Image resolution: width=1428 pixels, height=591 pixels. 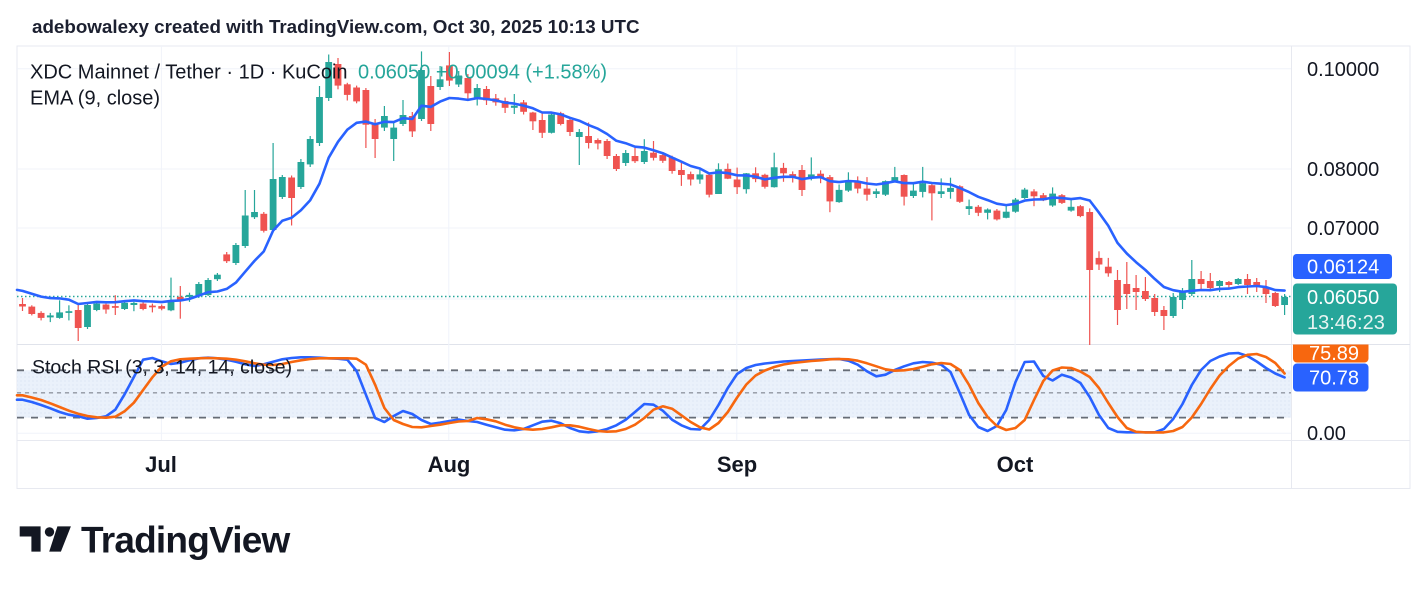 I want to click on svg-text: EMA (9, close), so click(x=95, y=98).